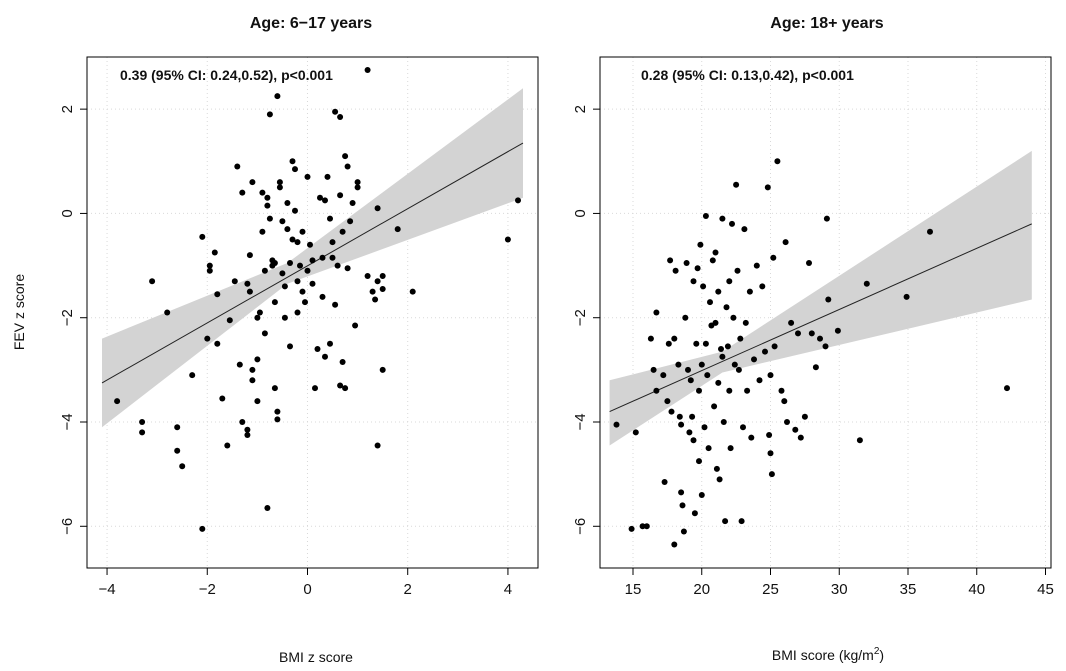 The width and height of the screenshot is (1066, 671). I want to click on x-ticks: 15 20 25 30 35 40 45, so click(839, 583).